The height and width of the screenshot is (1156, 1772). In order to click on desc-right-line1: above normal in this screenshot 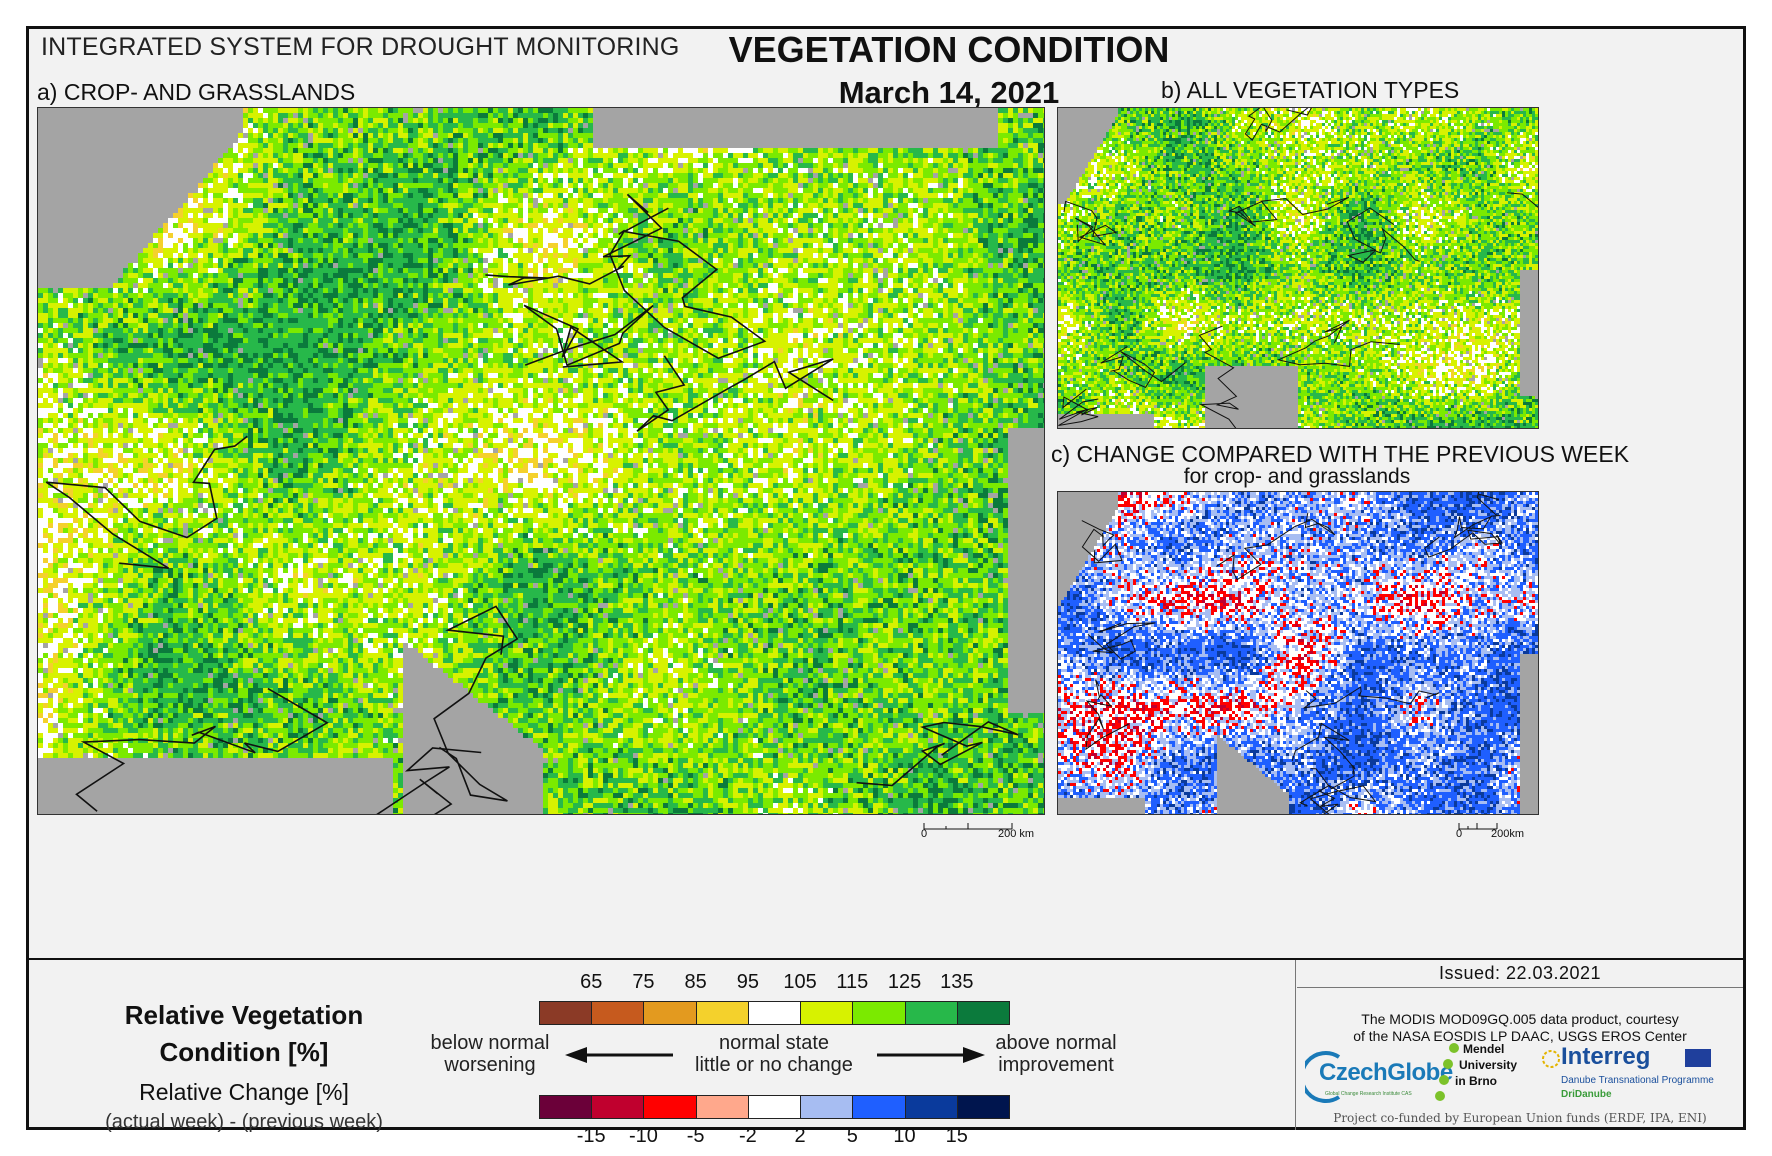, I will do `click(1056, 1043)`.